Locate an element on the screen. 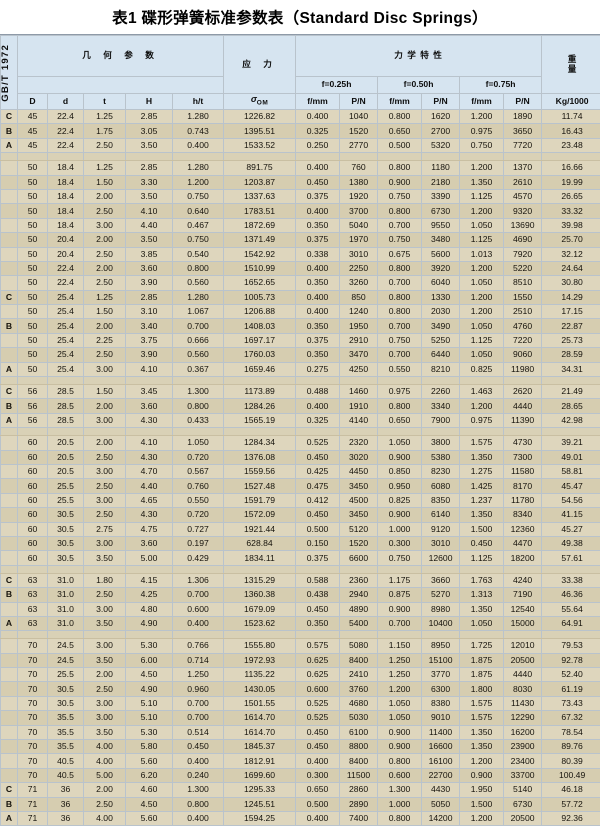  cell-sigma: 1565.19 is located at coordinates (260, 420).